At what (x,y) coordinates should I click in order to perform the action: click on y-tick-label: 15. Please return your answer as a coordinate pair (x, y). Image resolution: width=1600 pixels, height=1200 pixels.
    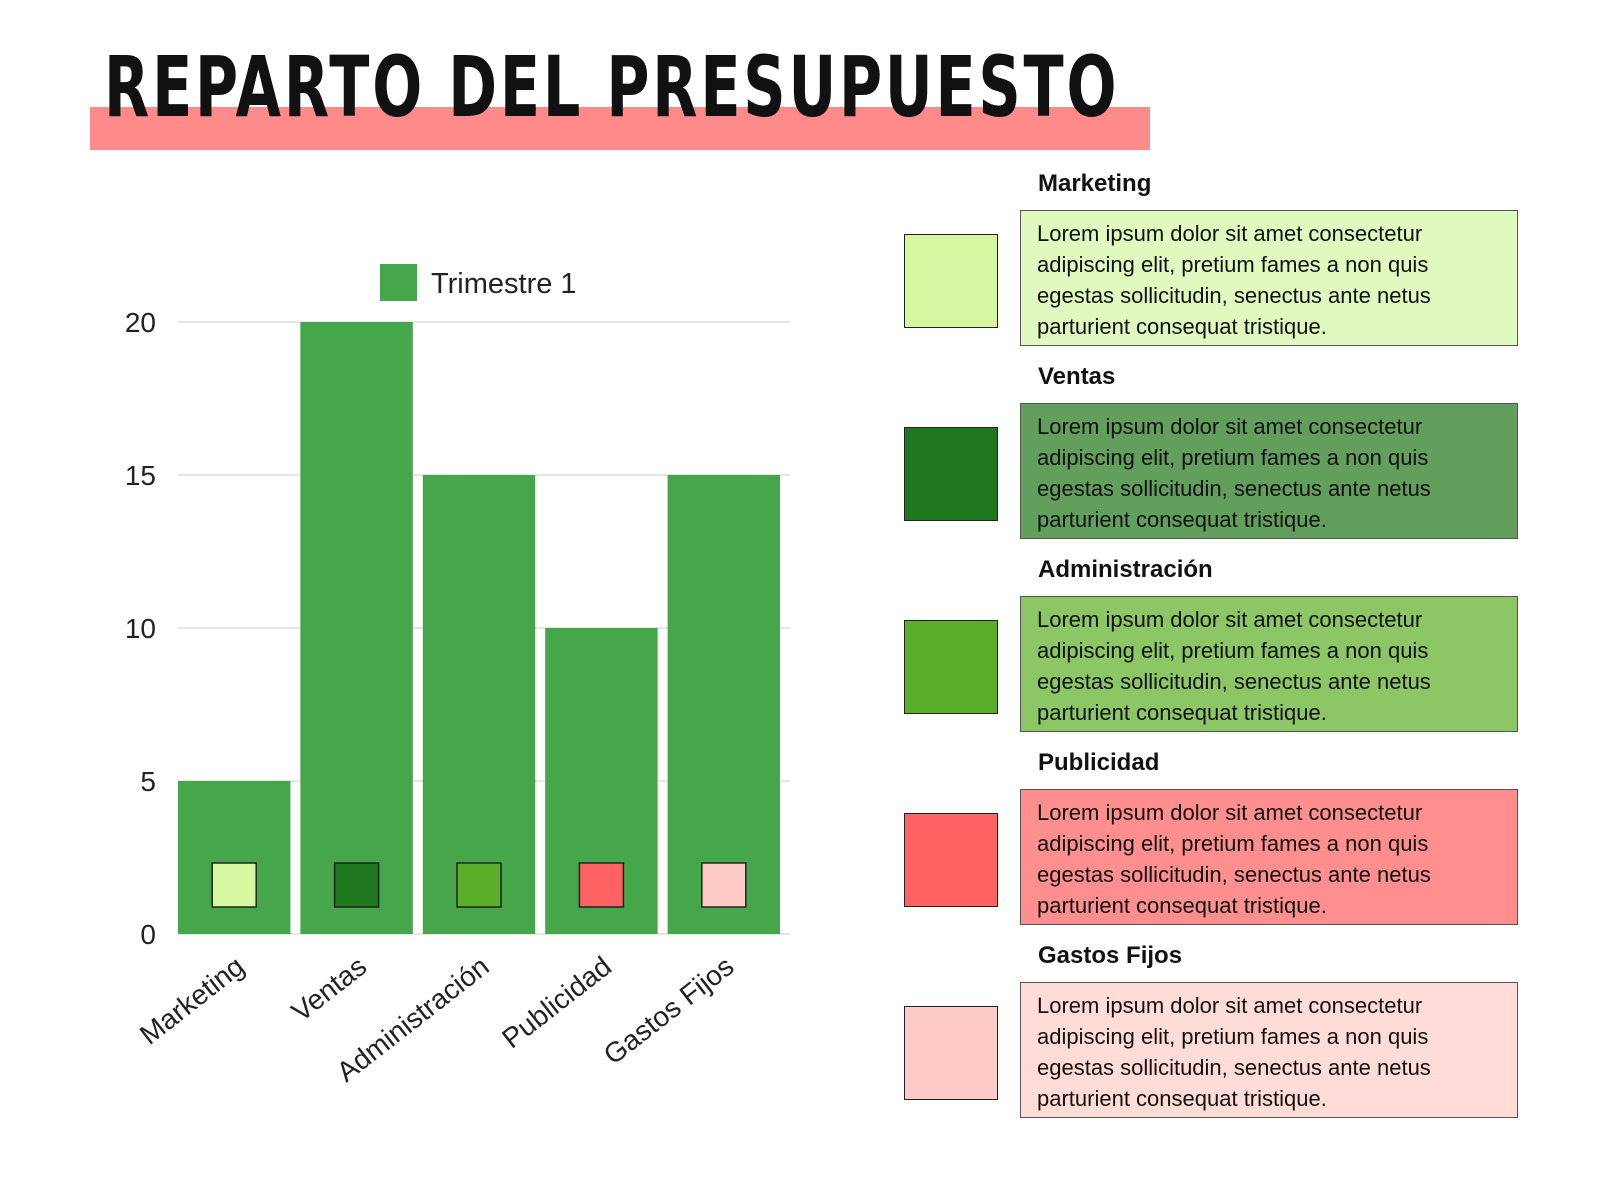
    Looking at the image, I should click on (140, 475).